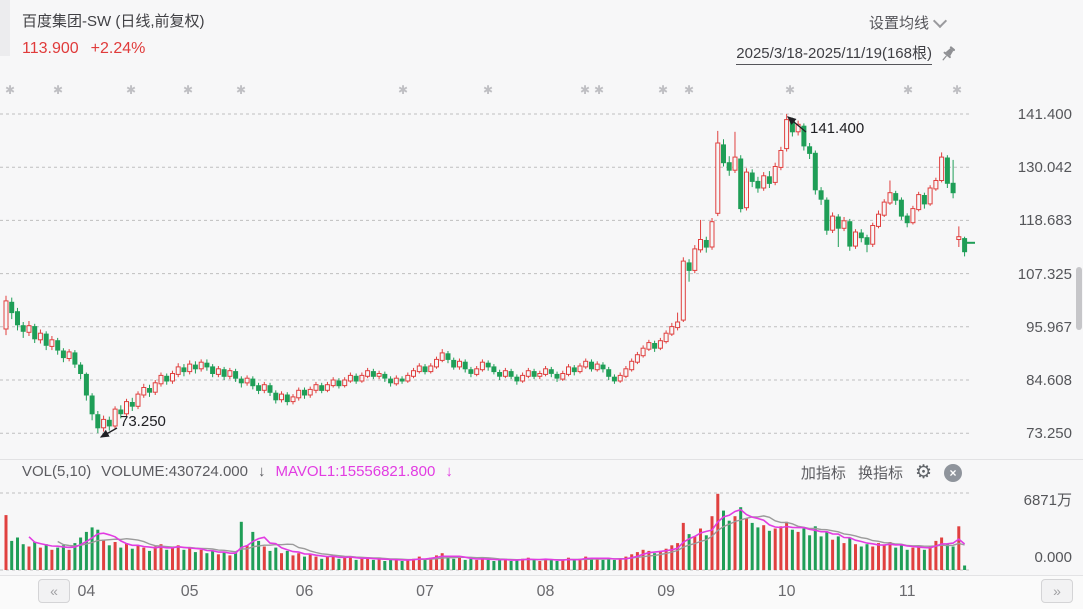  What do you see at coordinates (304, 591) in the screenshot?
I see `month-label: 06` at bounding box center [304, 591].